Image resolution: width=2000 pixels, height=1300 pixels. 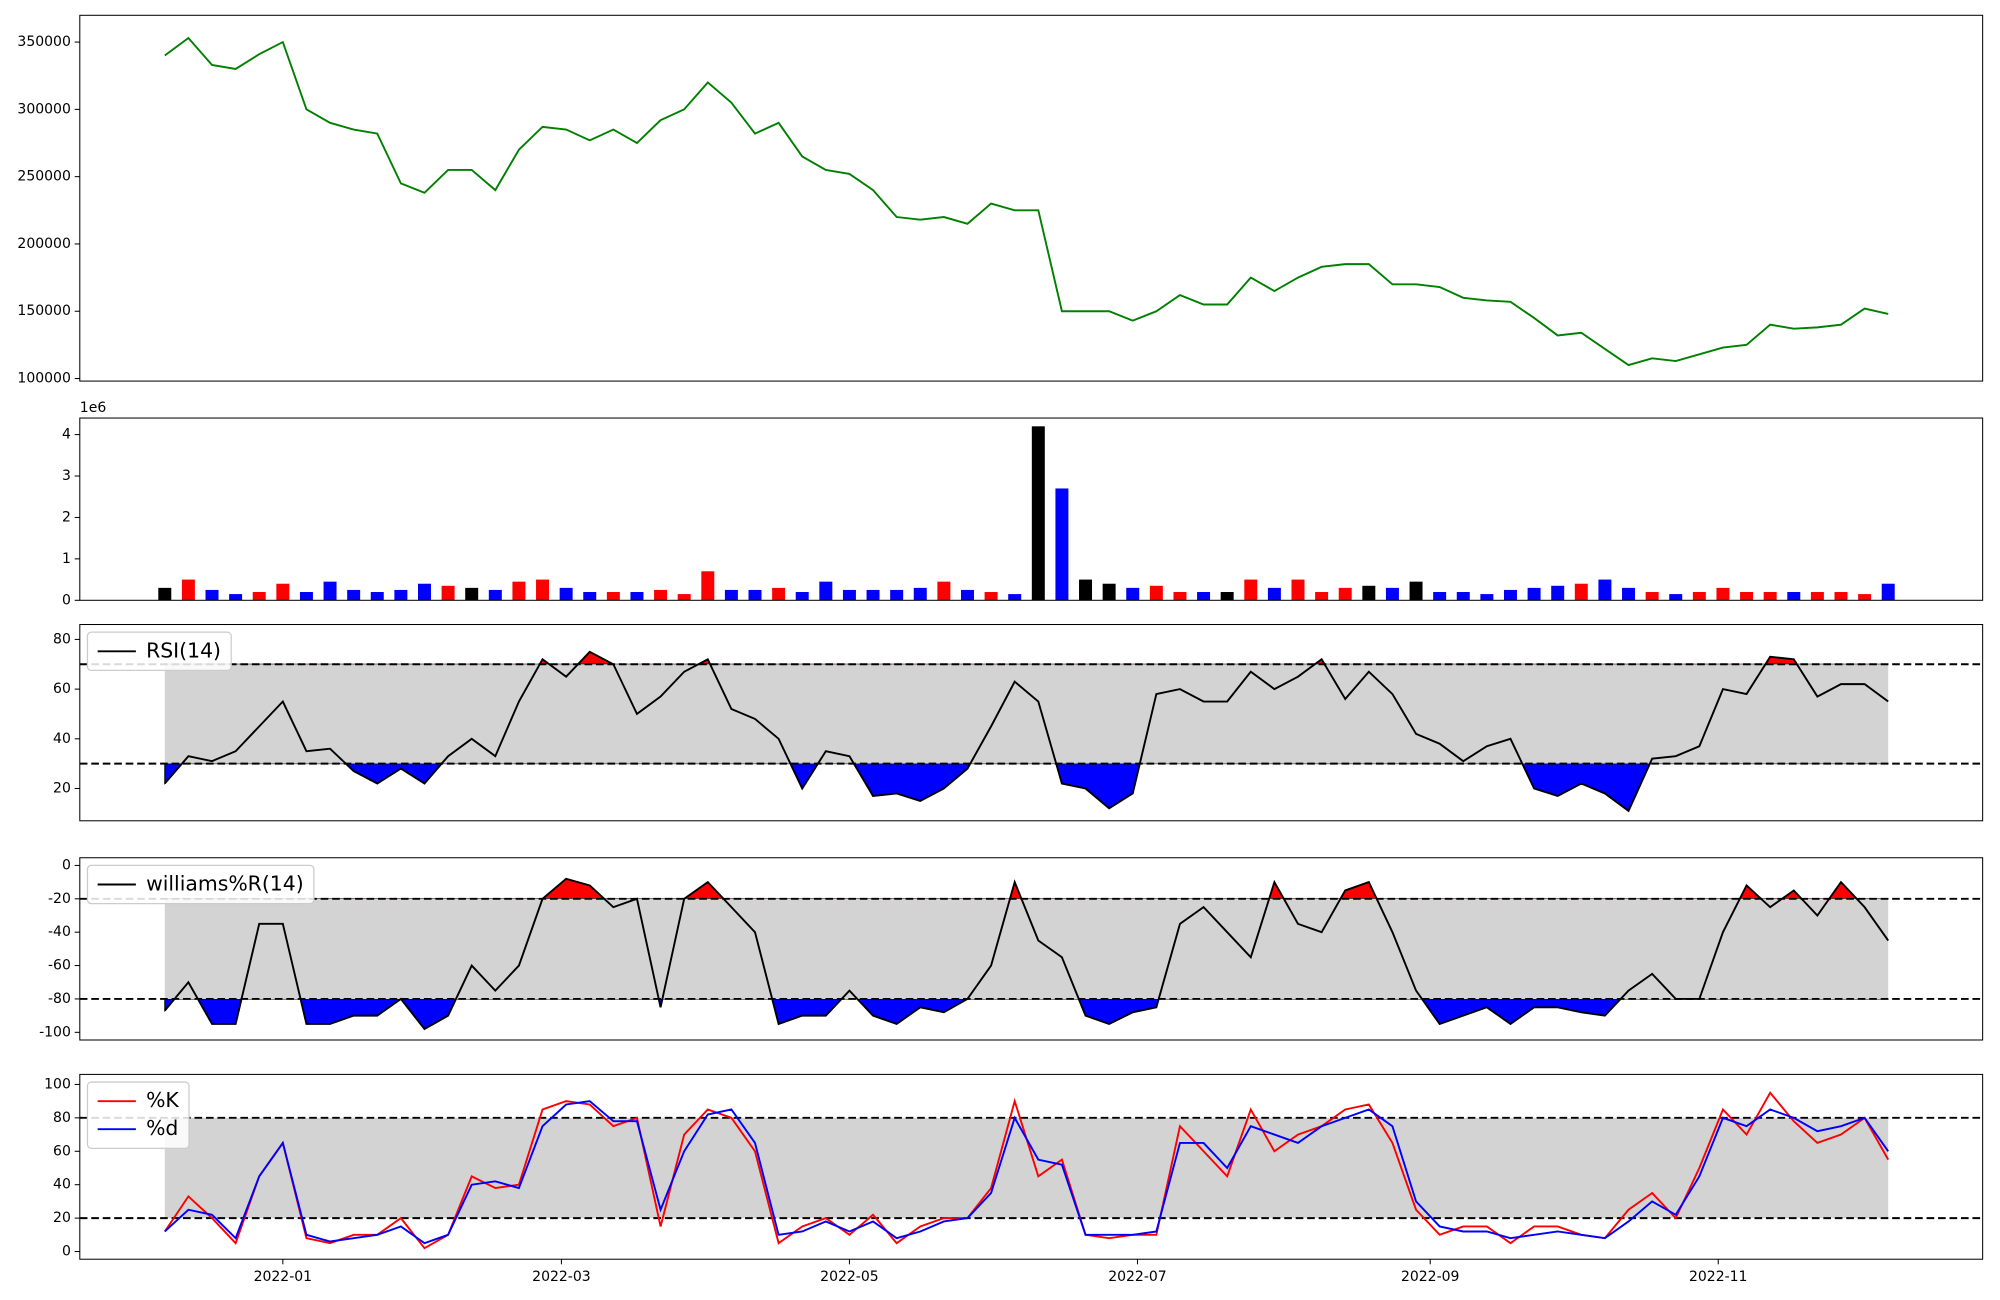 I want to click on panel: -100 -80 -60 -40 -20 0 williams%R(14), so click(x=1011, y=949).